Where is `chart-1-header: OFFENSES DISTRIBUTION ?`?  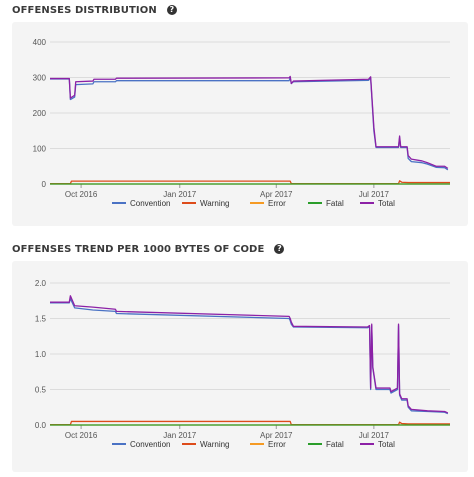 chart-1-header: OFFENSES DISTRIBUTION ? is located at coordinates (94, 10).